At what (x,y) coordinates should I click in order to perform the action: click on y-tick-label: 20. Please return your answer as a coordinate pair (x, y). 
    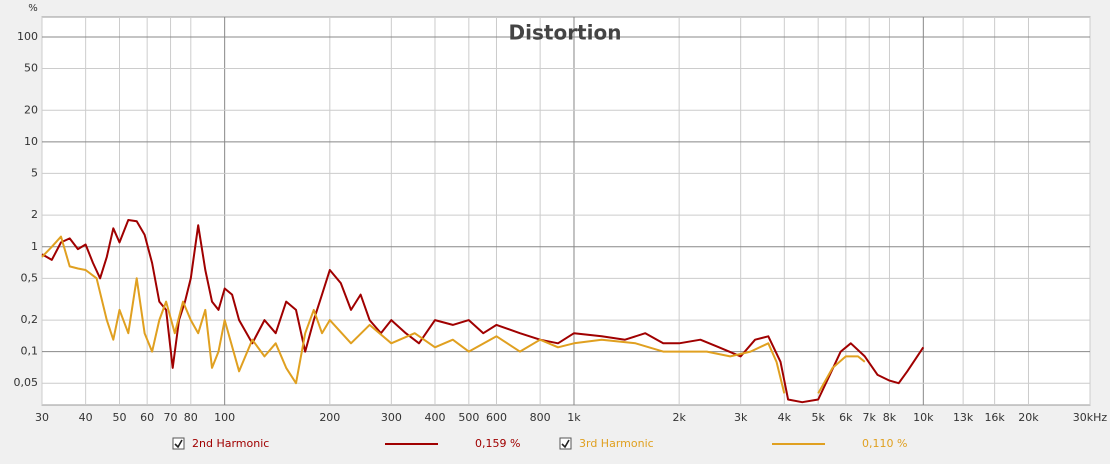
    Looking at the image, I should click on (31, 109).